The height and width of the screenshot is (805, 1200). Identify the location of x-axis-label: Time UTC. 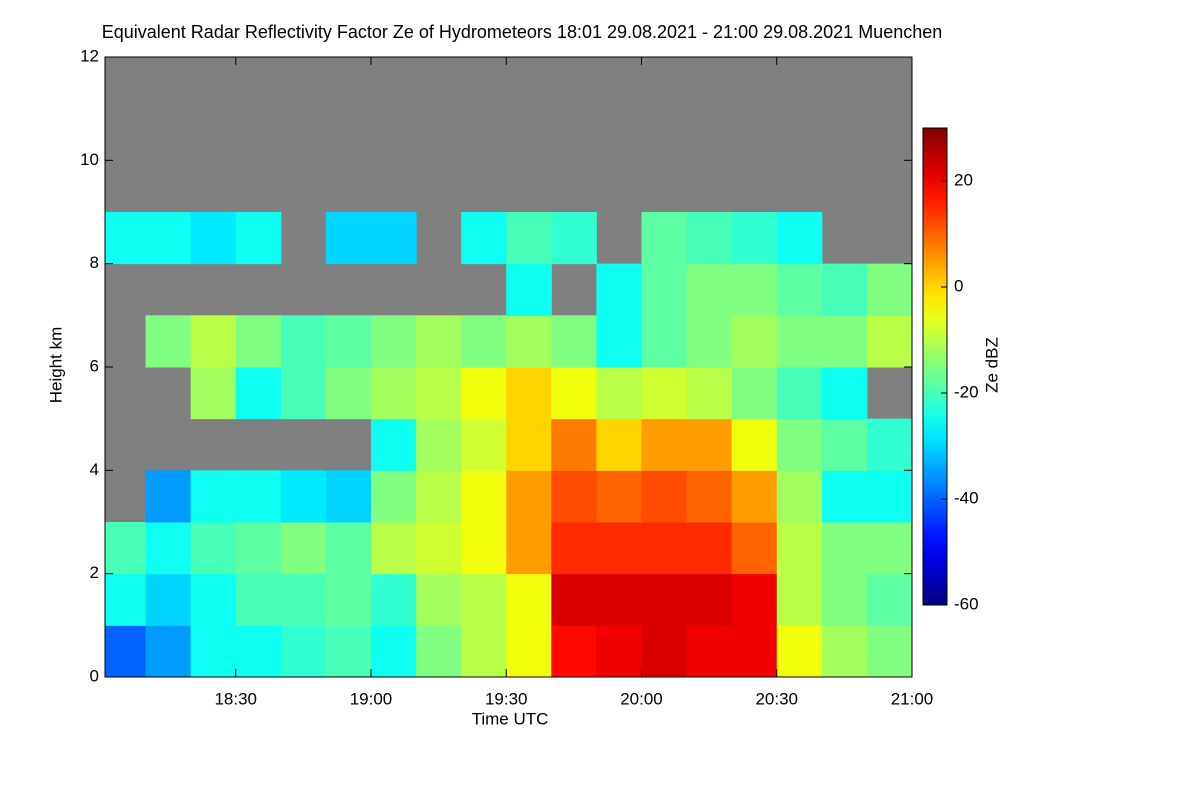
(510, 718).